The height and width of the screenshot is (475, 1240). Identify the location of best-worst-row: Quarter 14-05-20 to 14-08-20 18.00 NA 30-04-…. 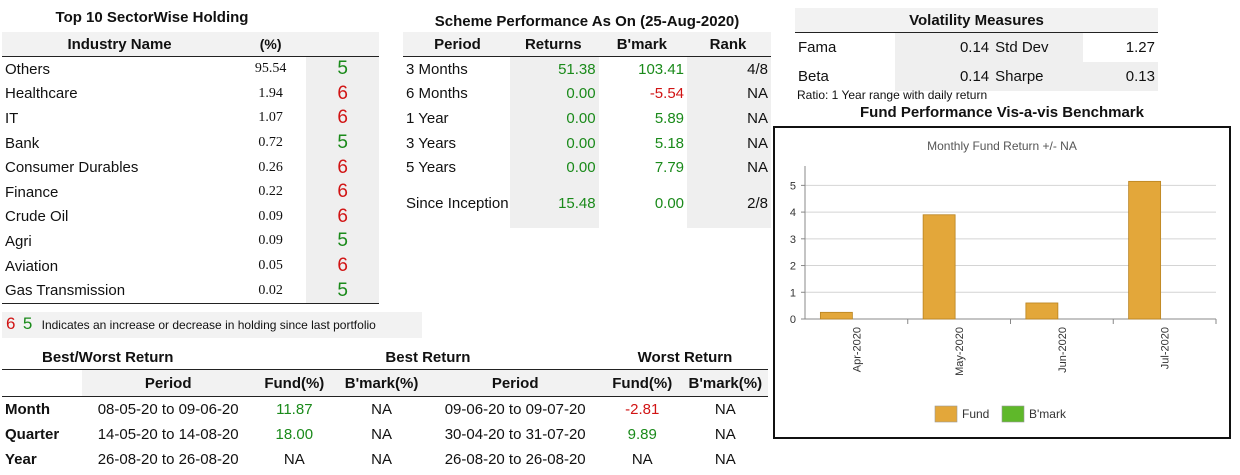
(385, 434).